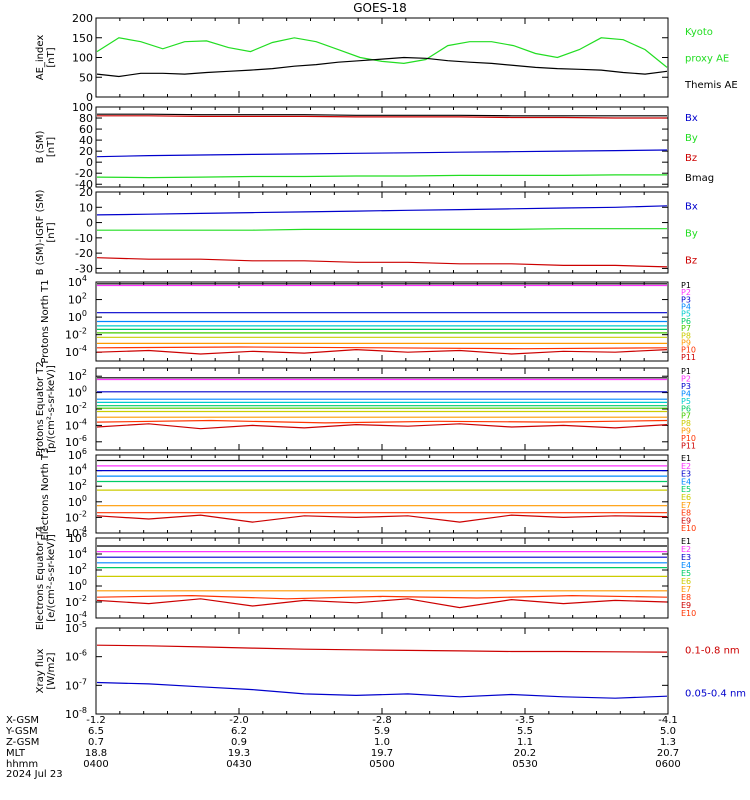 Image resolution: width=750 pixels, height=800 pixels. I want to click on y-tick-label: 40, so click(86, 140).